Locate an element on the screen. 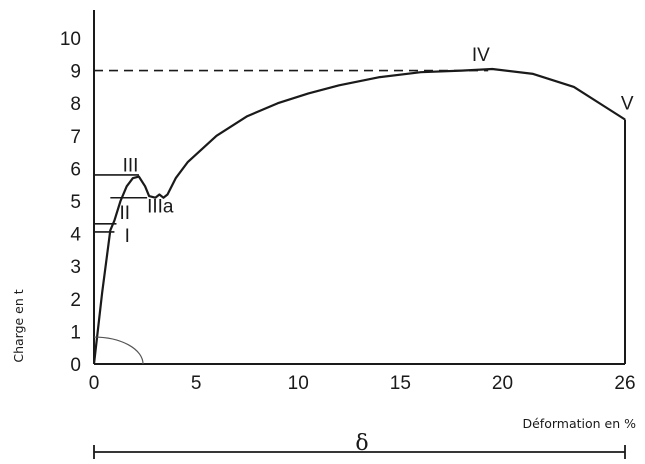 This screenshot has width=645, height=464. x-tick-label: 5 is located at coordinates (196, 383).